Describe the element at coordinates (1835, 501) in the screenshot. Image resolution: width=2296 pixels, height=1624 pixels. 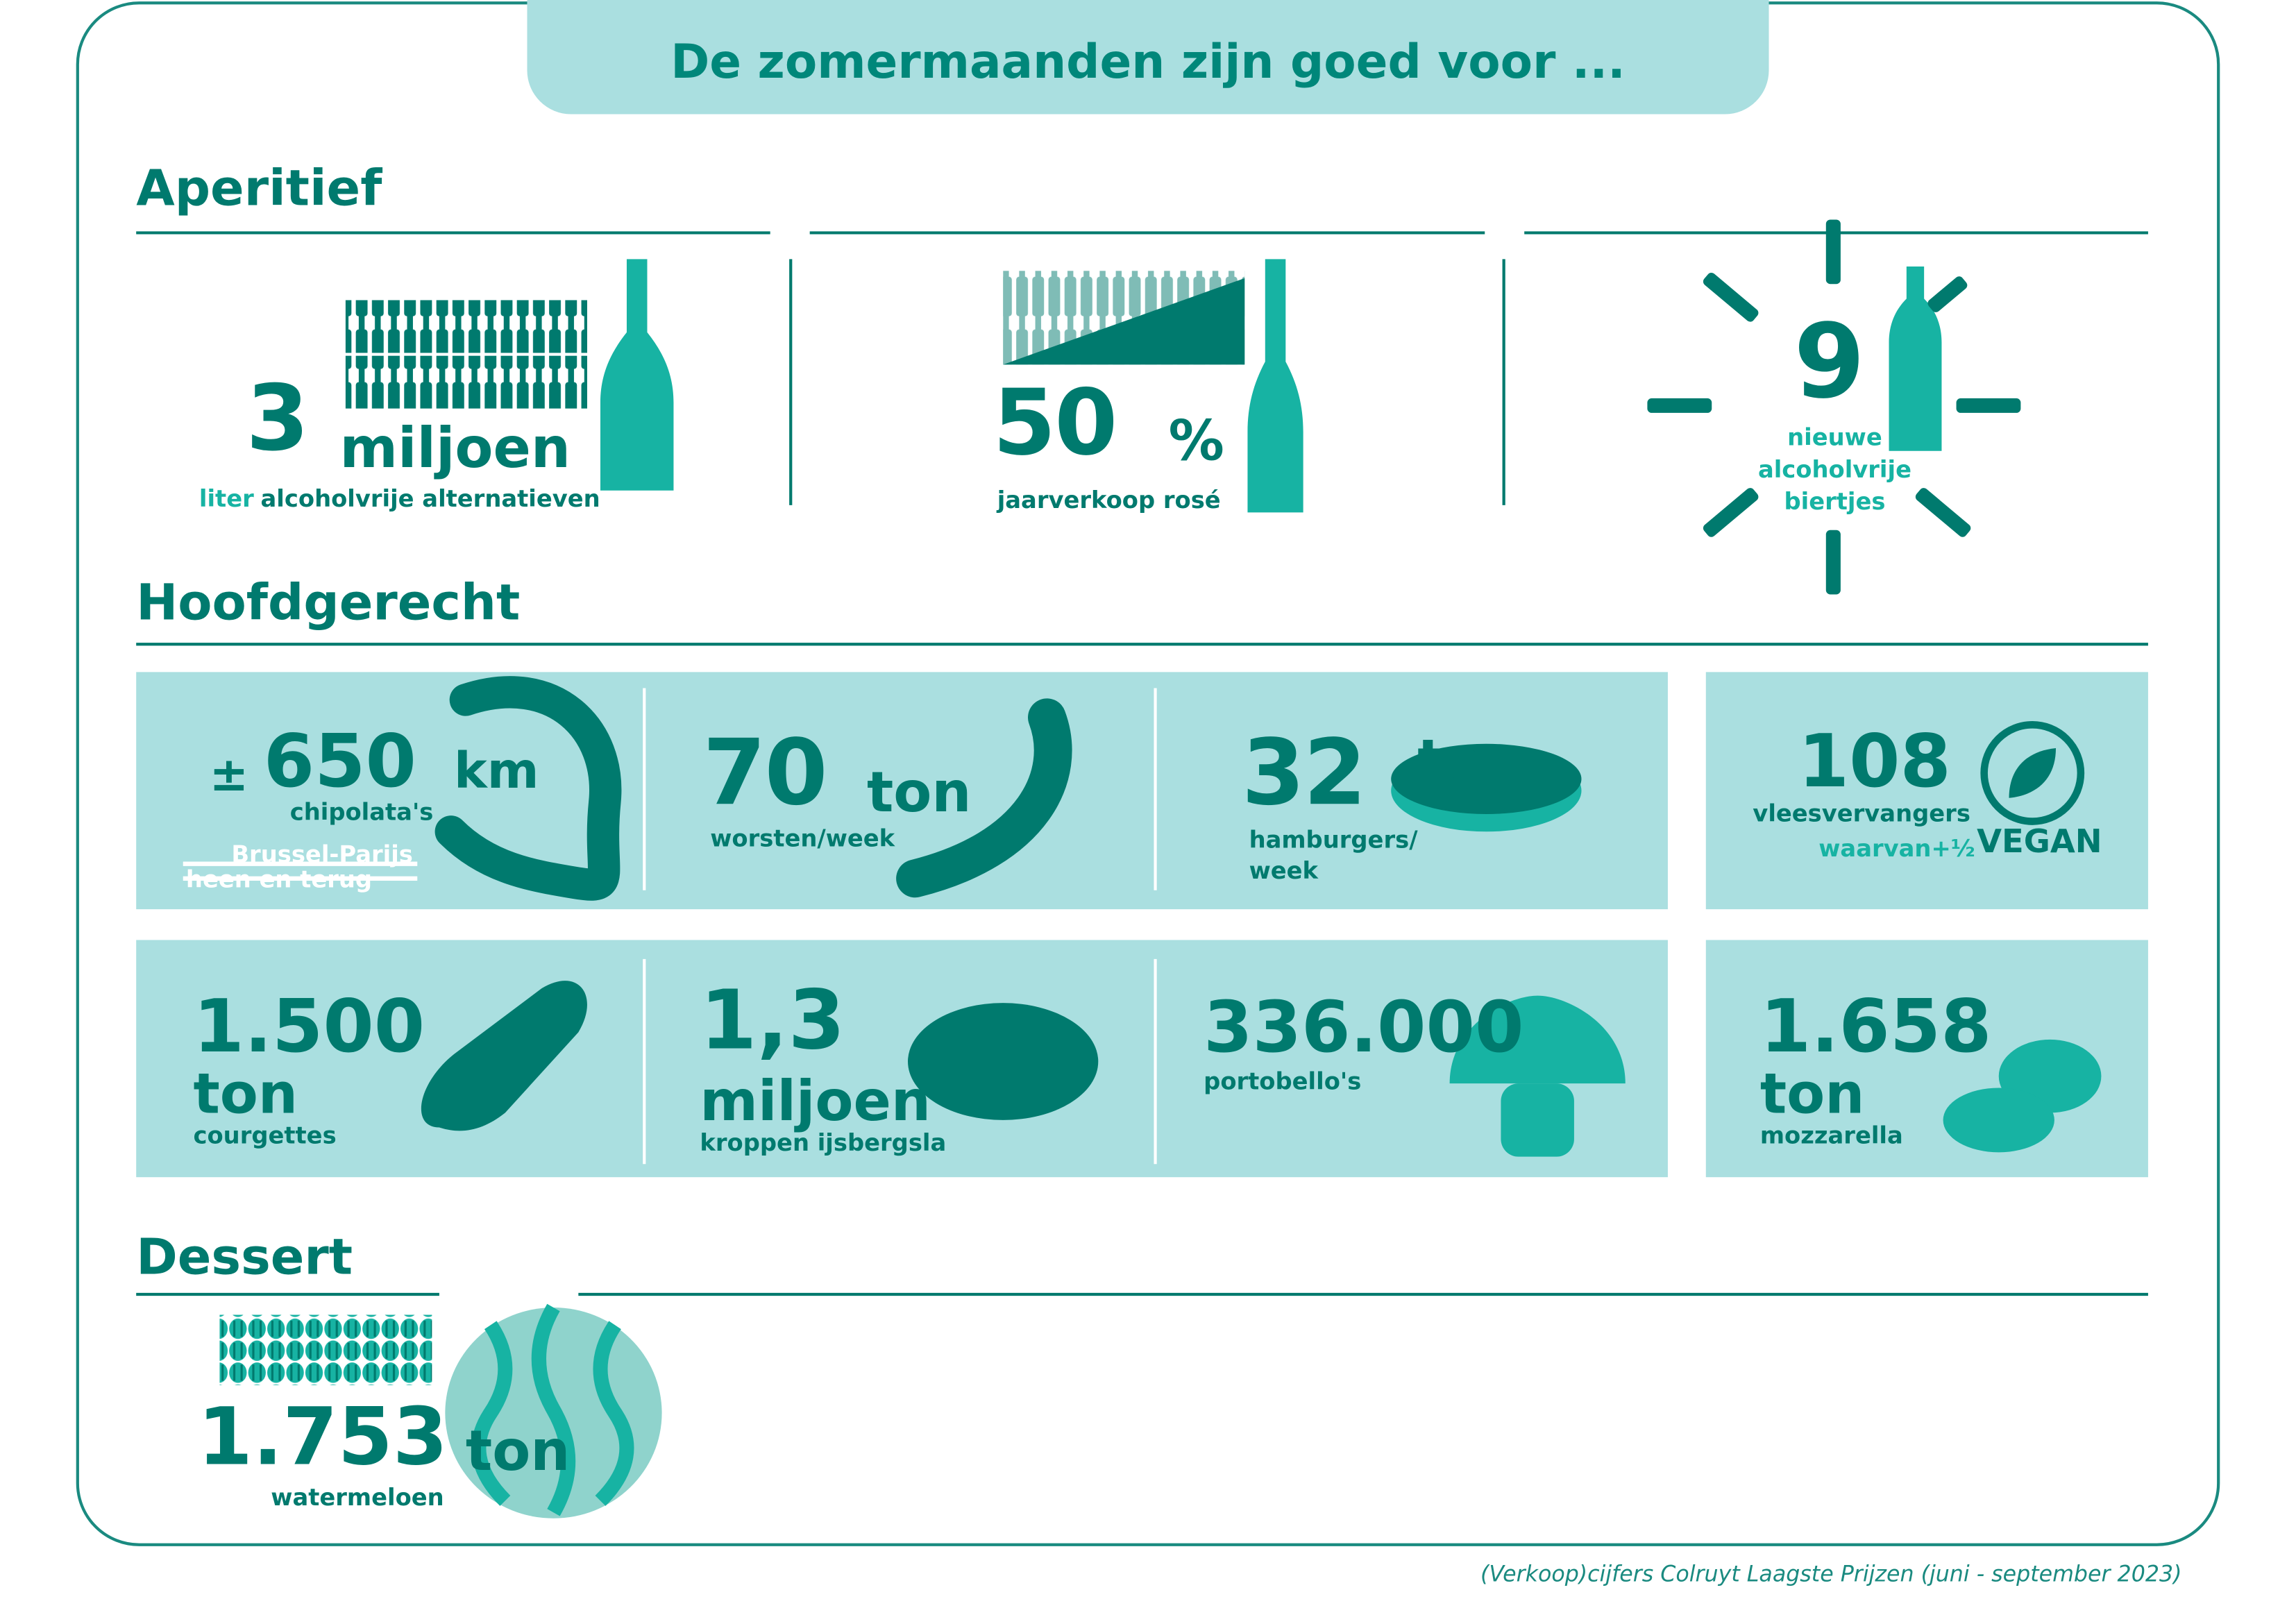
I see `stat-label: biertjes` at that location.